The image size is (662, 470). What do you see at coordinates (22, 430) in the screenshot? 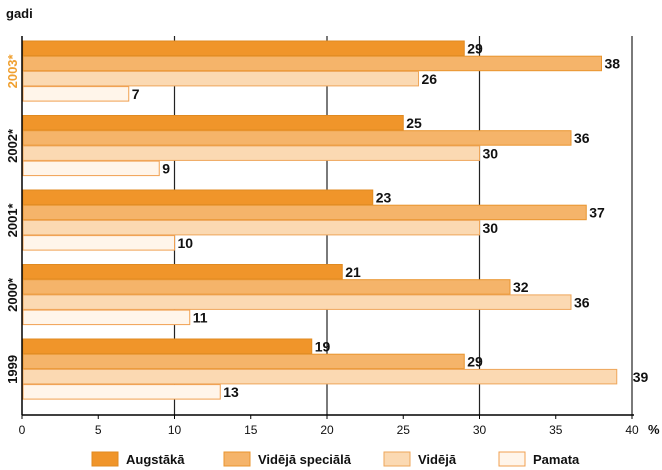
I see `x-tick-label-0: 0` at bounding box center [22, 430].